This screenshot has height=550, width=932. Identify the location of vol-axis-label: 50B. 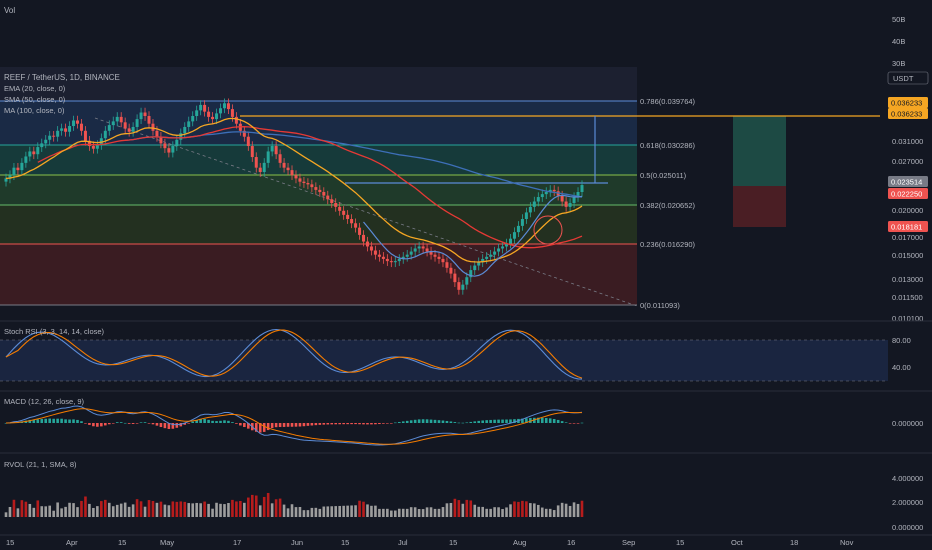
(898, 19).